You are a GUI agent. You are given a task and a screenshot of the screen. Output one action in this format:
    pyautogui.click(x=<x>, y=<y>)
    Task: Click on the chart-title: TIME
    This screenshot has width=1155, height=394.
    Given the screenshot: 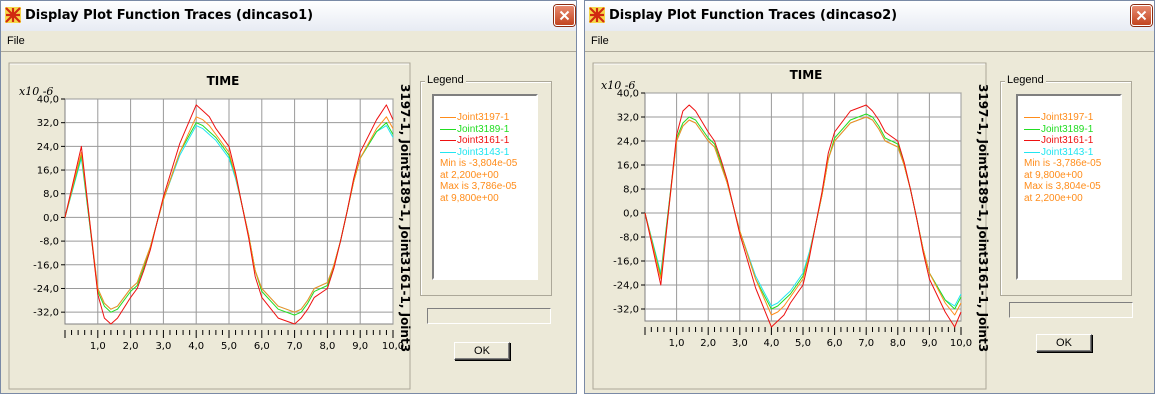 What is the action you would take?
    pyautogui.click(x=223, y=81)
    